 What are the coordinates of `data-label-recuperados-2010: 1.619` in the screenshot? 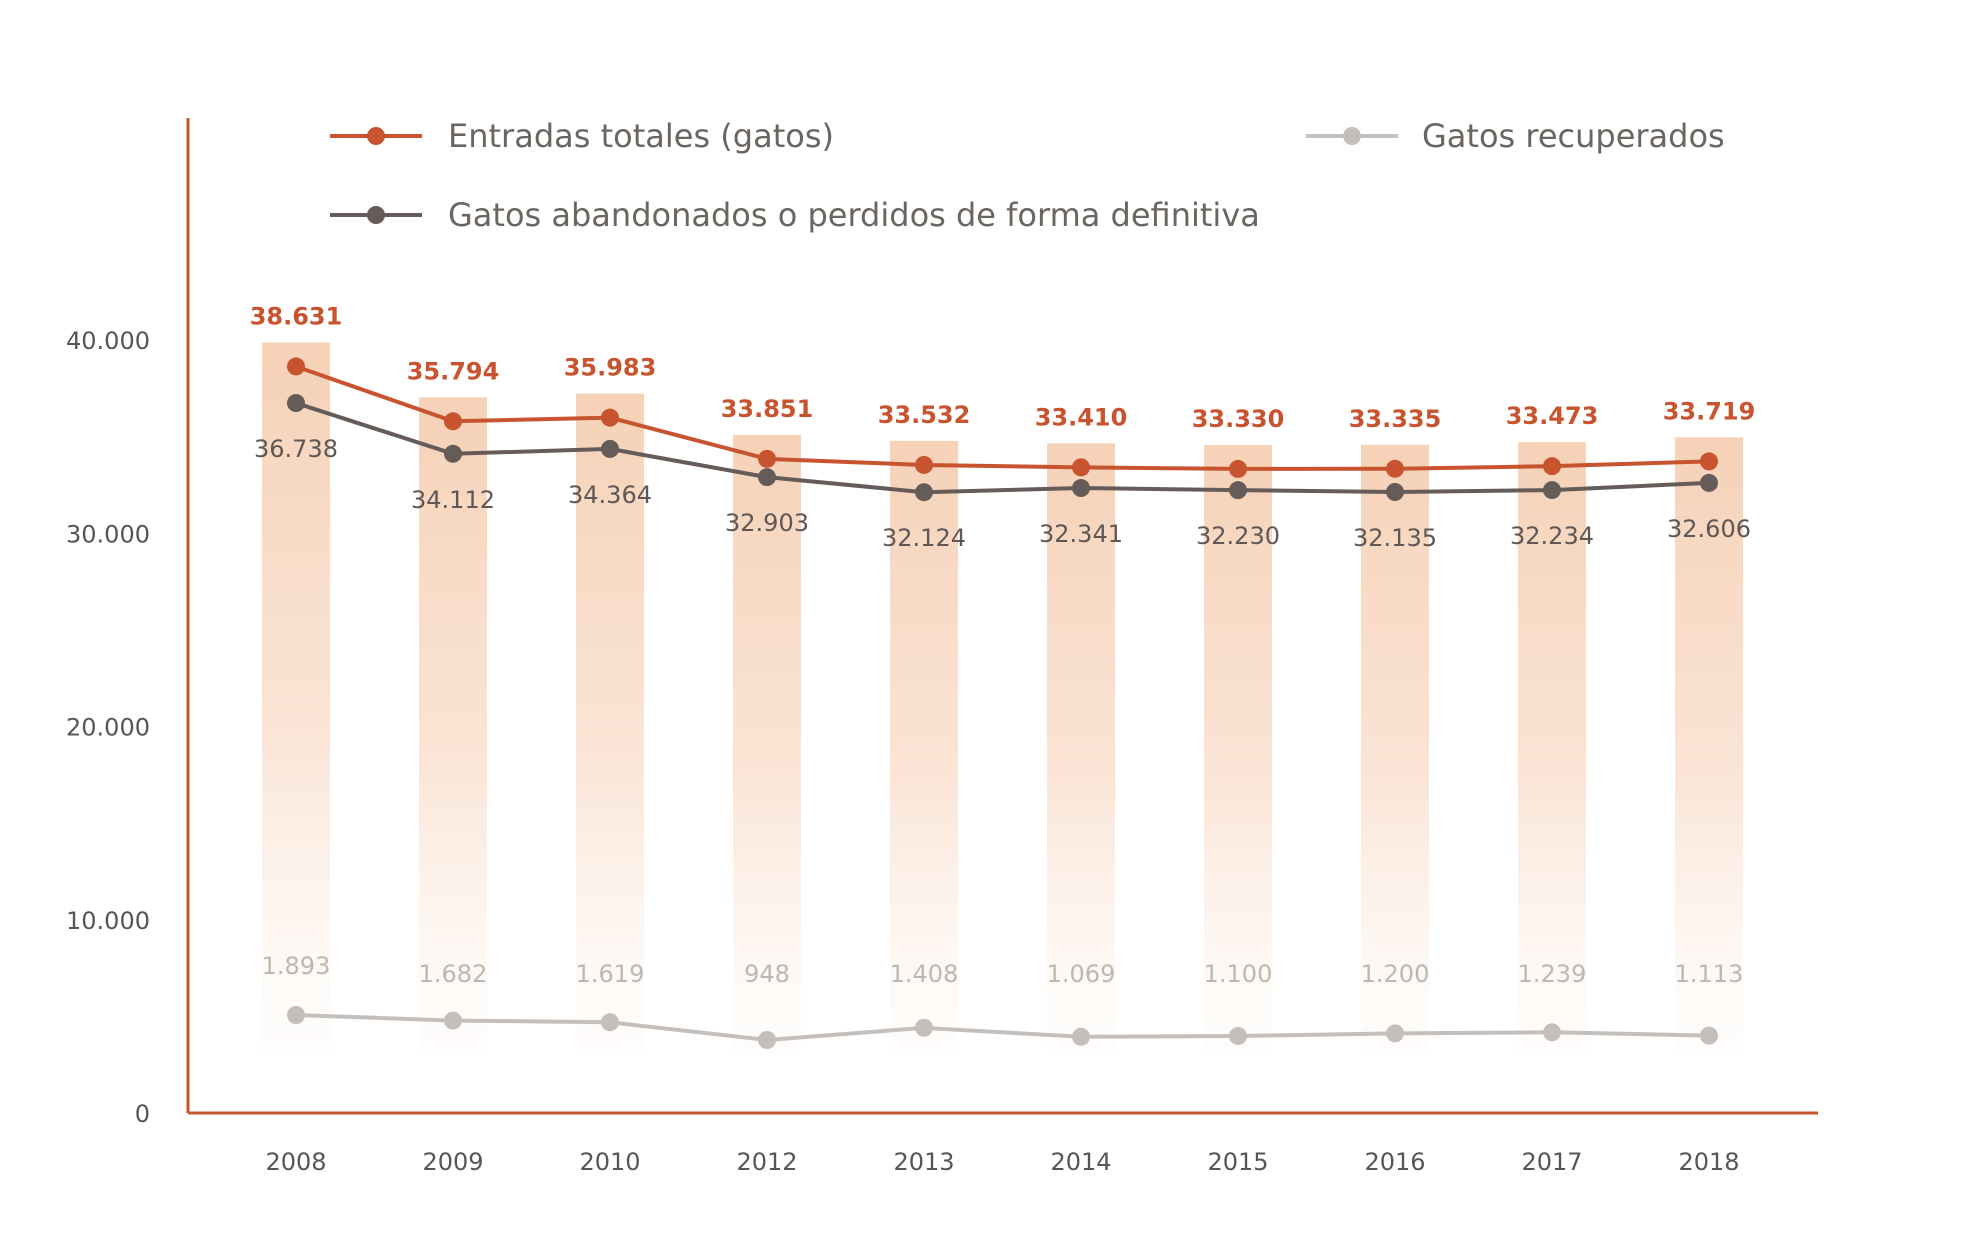 It's located at (610, 974).